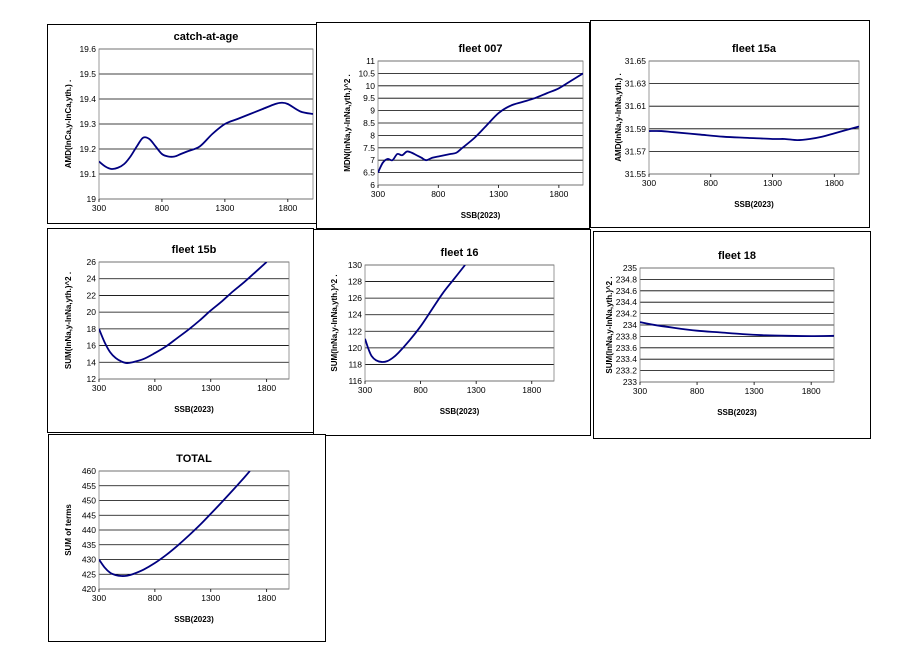  Describe the element at coordinates (87, 124) in the screenshot. I see `y-tick-label: 19.3` at that location.